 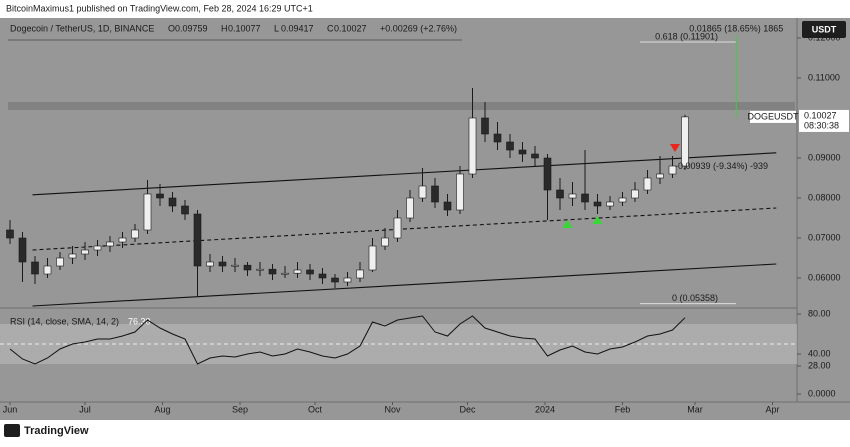 I want to click on x-tick-label: Jun, so click(x=10, y=409).